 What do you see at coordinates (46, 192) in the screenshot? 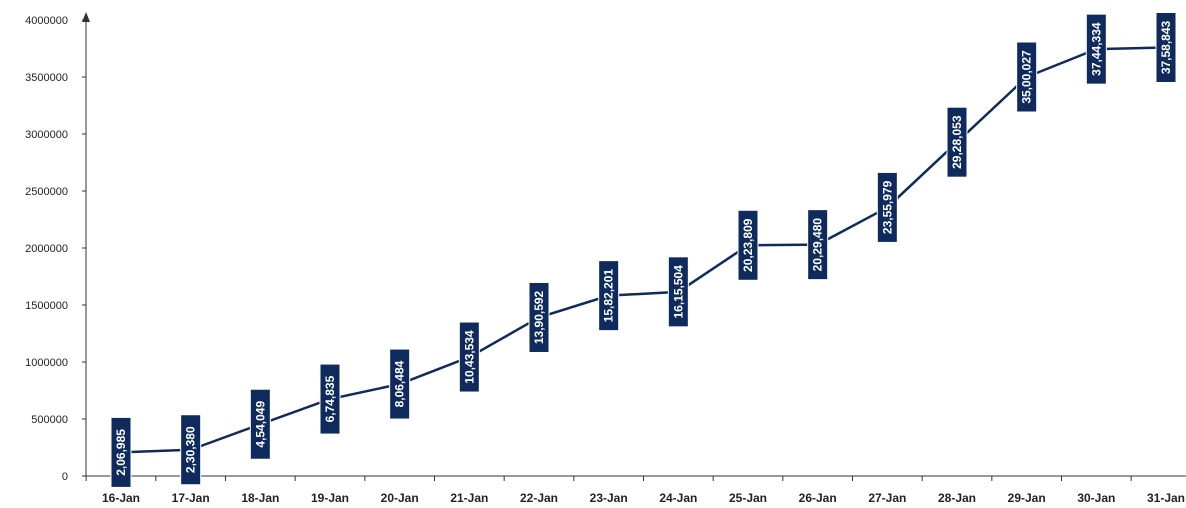
I see `y-tick-label: 2500000` at bounding box center [46, 192].